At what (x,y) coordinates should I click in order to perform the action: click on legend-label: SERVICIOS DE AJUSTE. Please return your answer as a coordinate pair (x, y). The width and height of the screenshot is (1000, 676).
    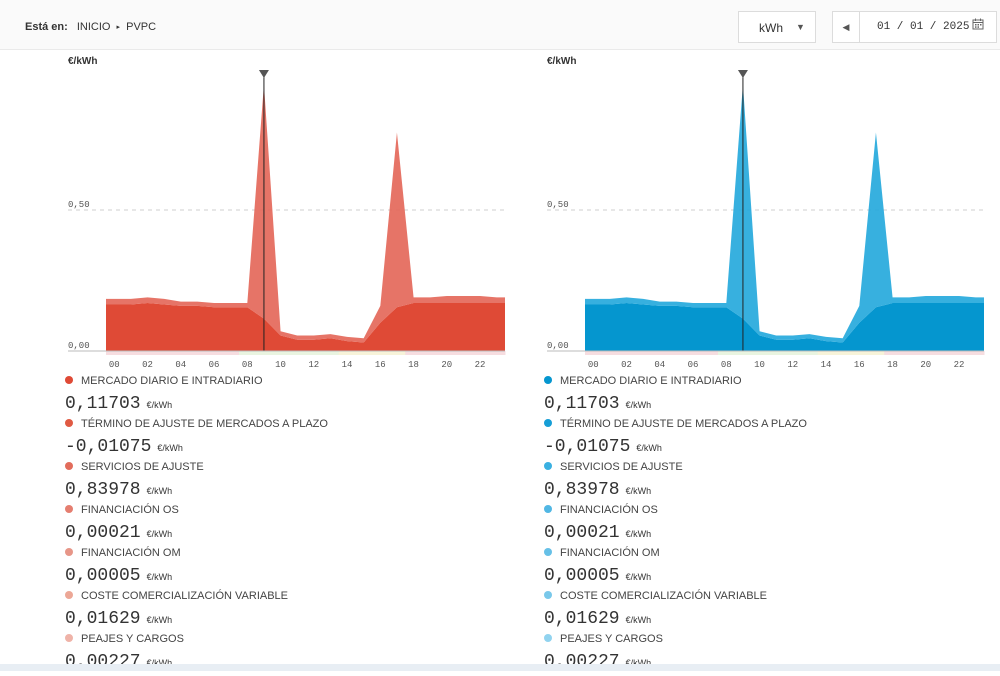
    Looking at the image, I should click on (621, 467).